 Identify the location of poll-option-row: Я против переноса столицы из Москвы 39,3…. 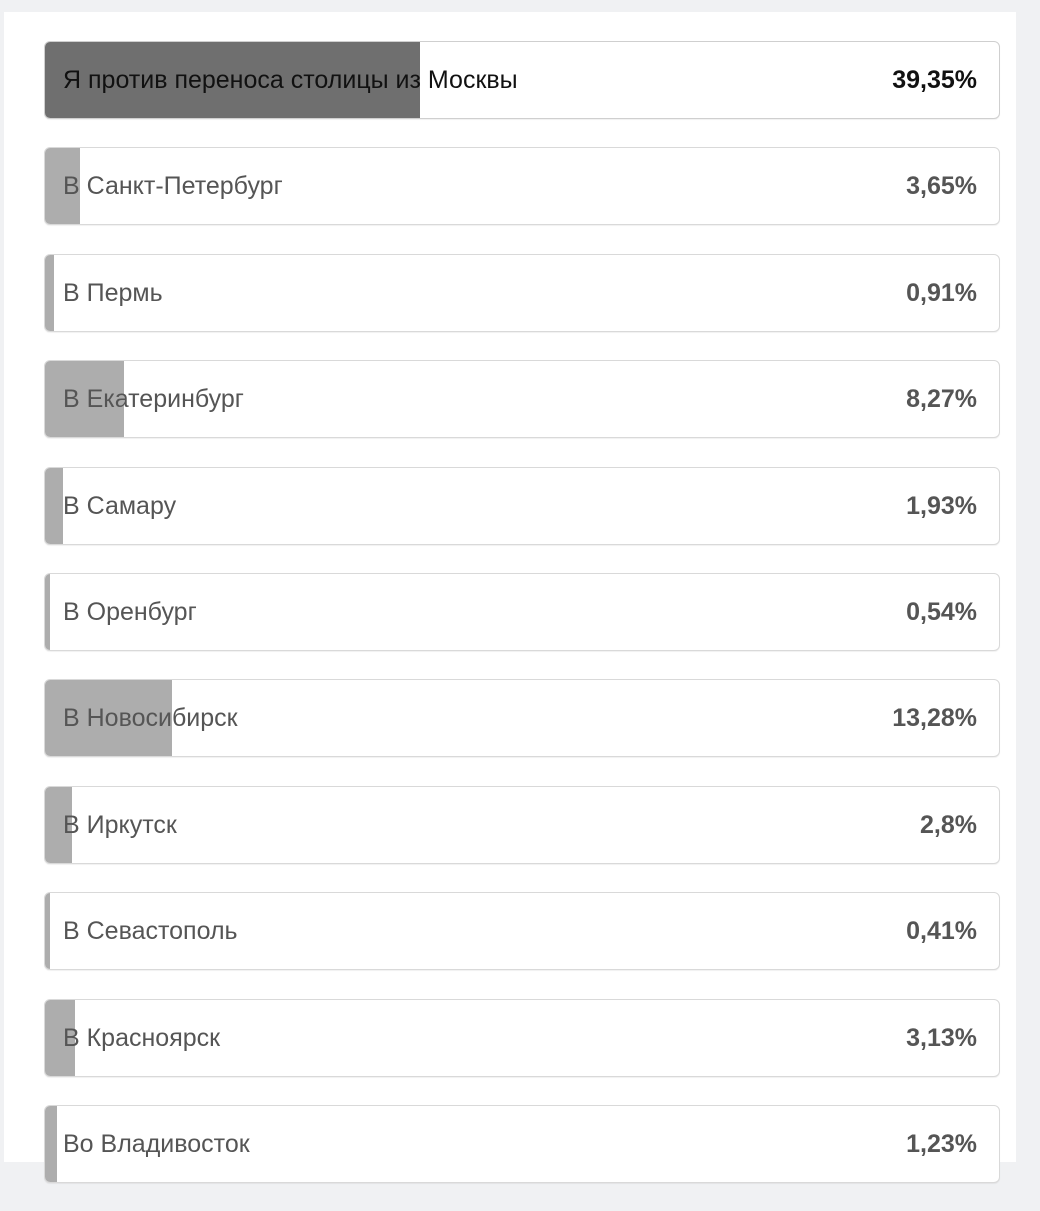
(522, 80).